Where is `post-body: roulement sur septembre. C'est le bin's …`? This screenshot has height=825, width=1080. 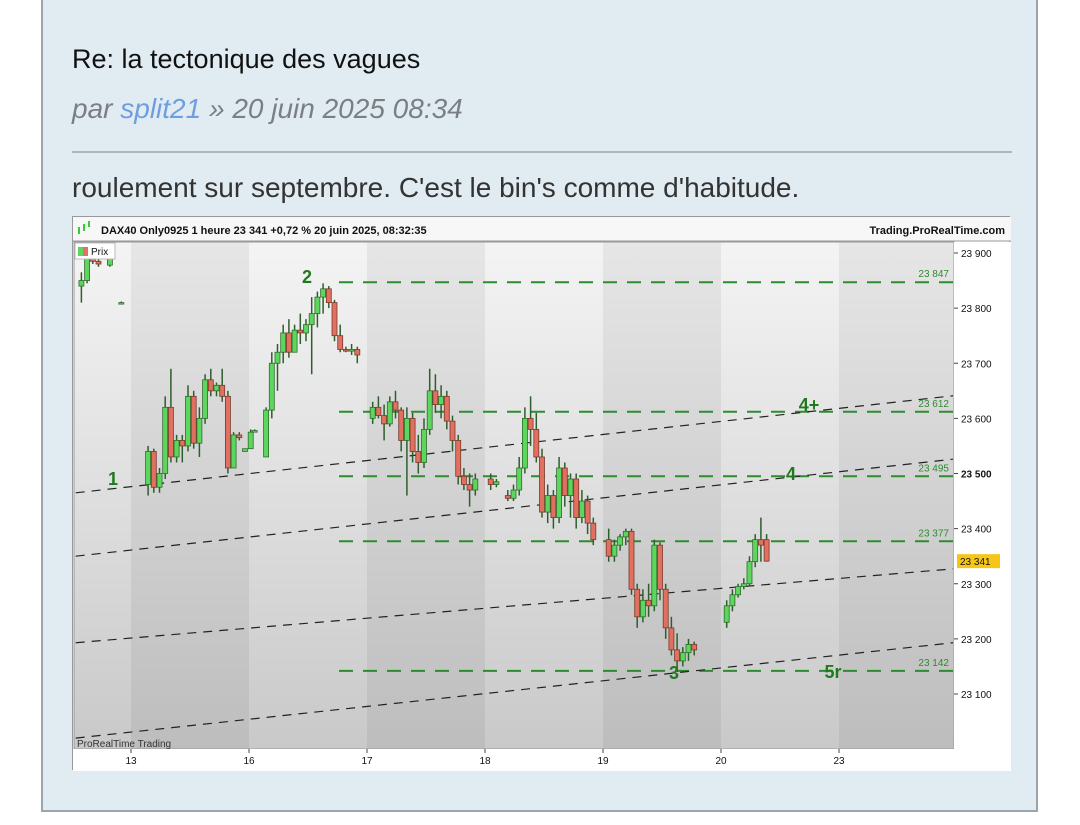
post-body: roulement sur septembre. C'est le bin's … is located at coordinates (436, 187).